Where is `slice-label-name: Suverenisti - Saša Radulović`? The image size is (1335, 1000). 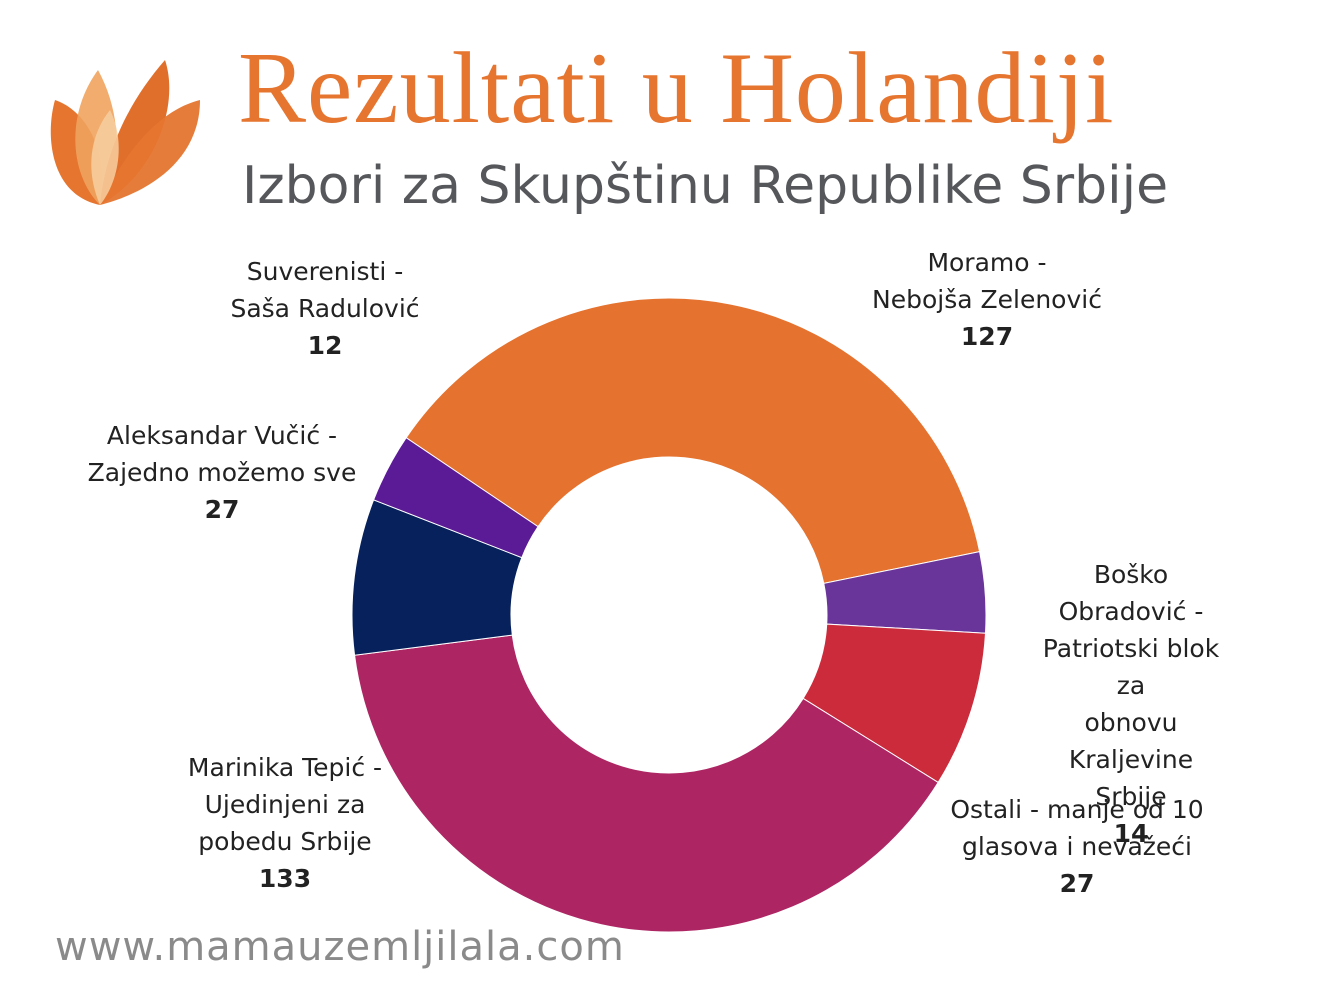 slice-label-name: Suverenisti - Saša Radulović is located at coordinates (325, 290).